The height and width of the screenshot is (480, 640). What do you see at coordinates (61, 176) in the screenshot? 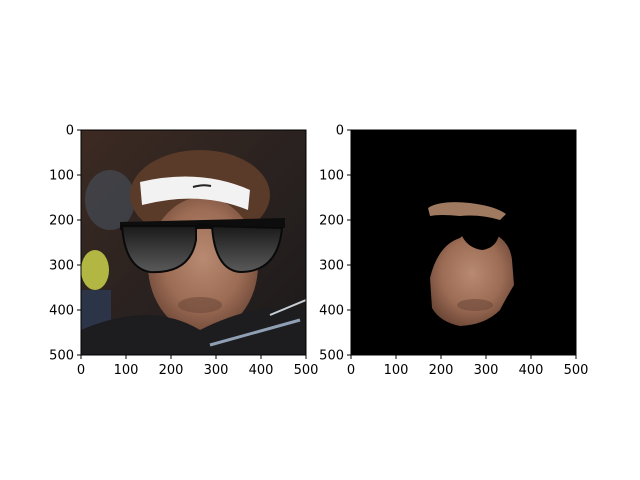
I see `left-ytick-label: 100` at bounding box center [61, 176].